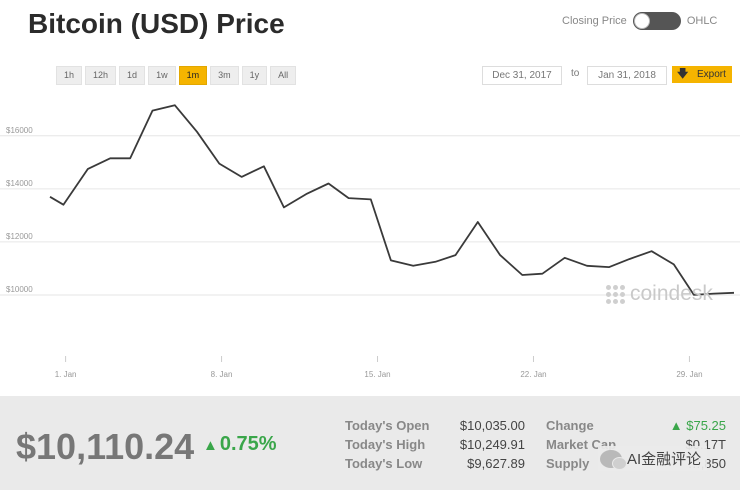  Describe the element at coordinates (162, 75) in the screenshot. I see `range-1w-button: 1w` at that location.